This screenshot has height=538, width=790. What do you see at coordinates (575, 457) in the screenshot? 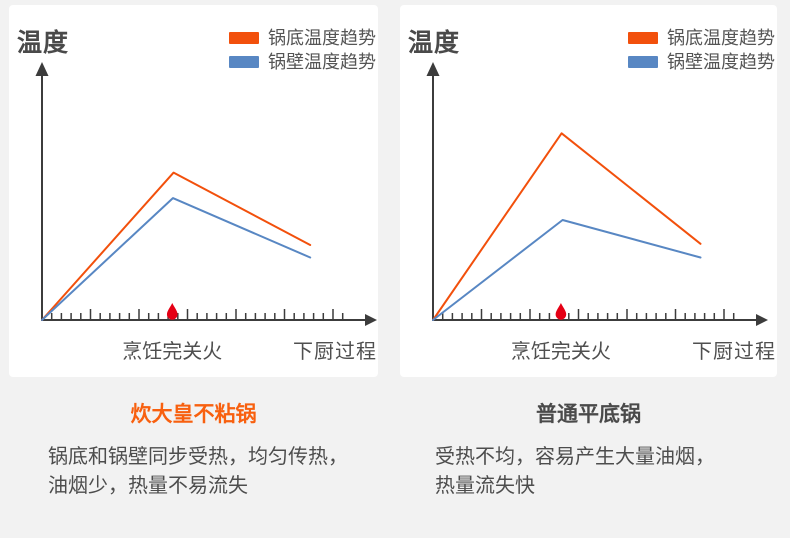
I see `caption-line: 受热不均，容易产生大量油烟，` at bounding box center [575, 457].